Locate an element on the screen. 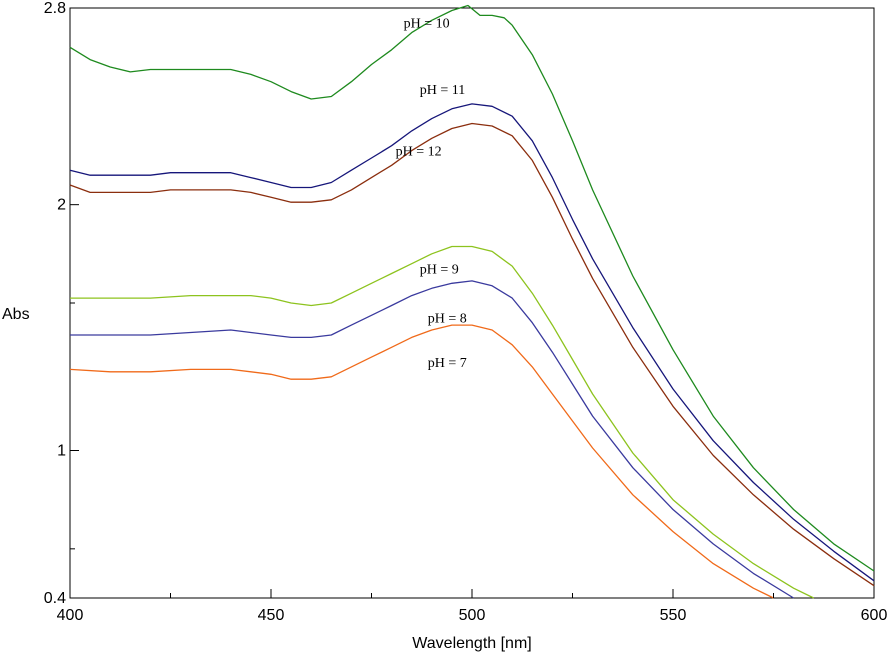 The width and height of the screenshot is (893, 654). y-axis-title: Abs is located at coordinates (16, 314).